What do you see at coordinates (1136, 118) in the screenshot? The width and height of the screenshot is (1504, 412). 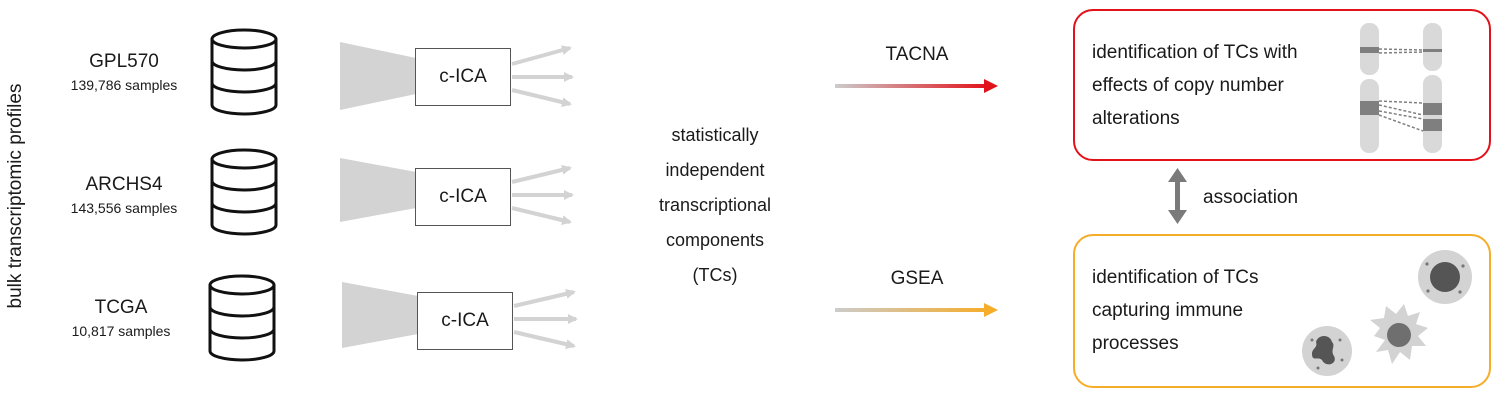 I see `cna-result-line: alterations` at bounding box center [1136, 118].